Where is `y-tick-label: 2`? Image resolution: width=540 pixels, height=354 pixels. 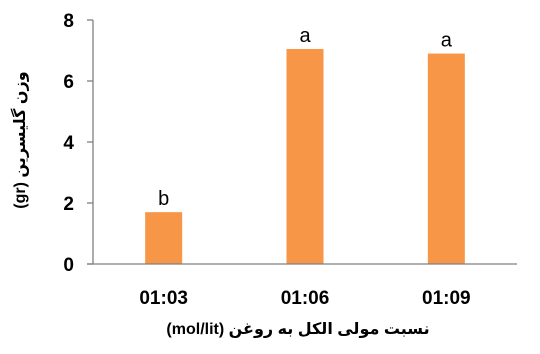 y-tick-label: 2 is located at coordinates (68, 204).